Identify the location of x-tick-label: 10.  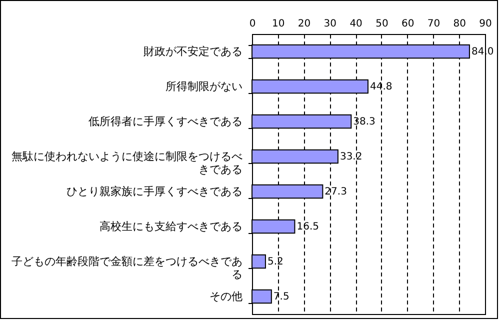
(278, 24).